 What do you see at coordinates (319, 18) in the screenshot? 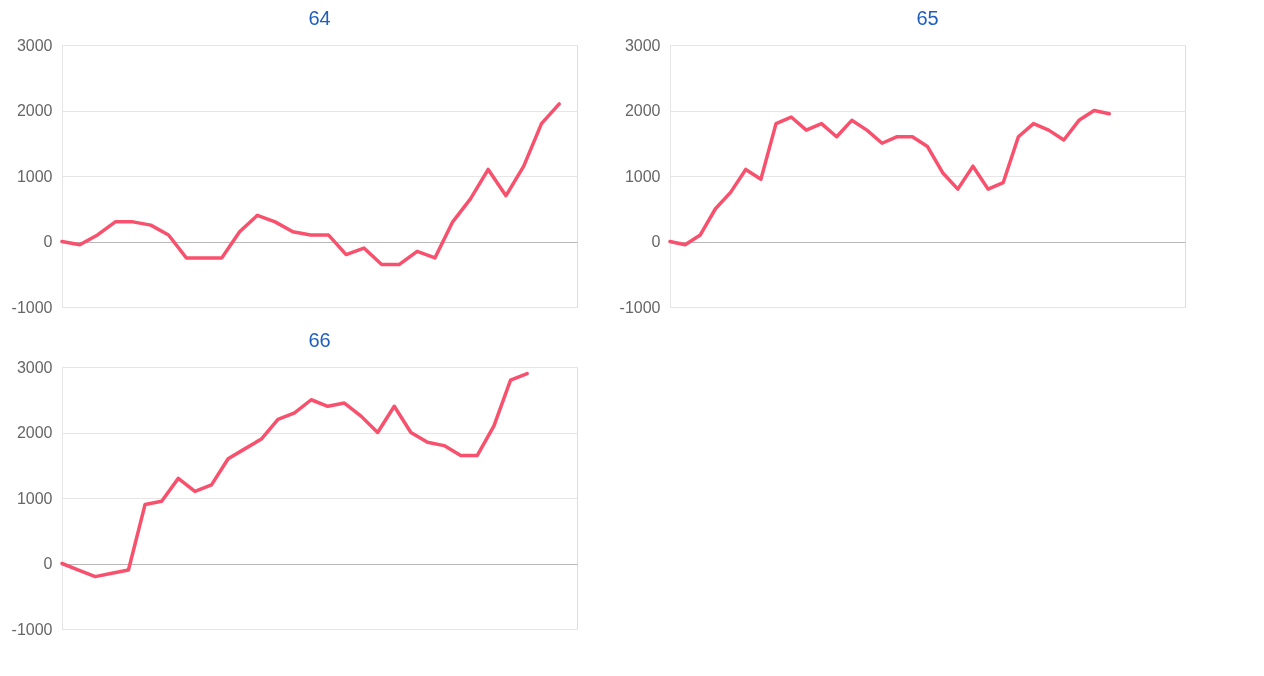
I see `chart-title: 64` at bounding box center [319, 18].